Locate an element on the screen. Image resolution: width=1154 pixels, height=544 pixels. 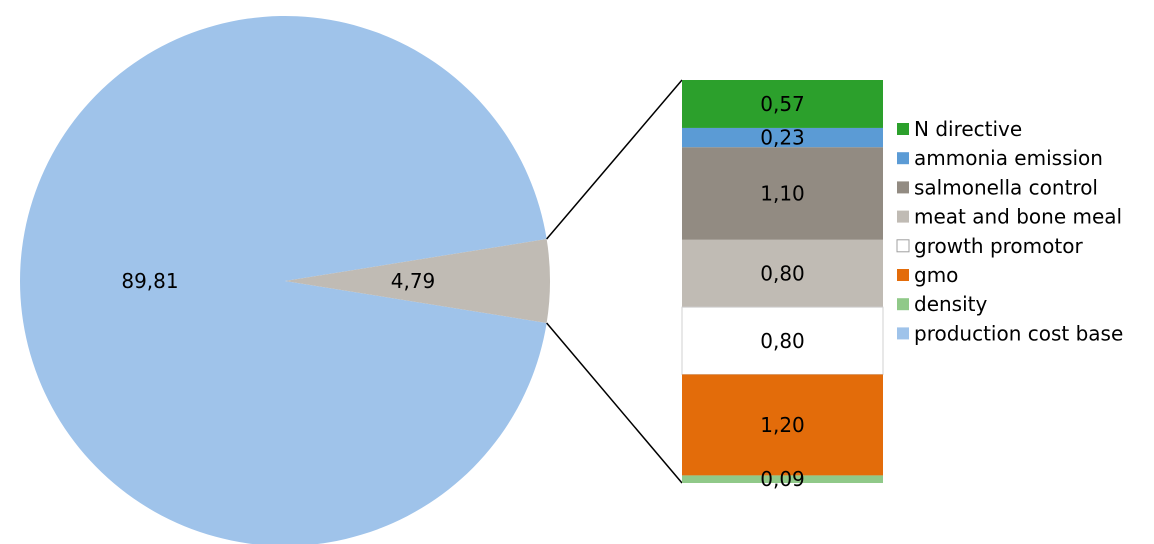
legend-label-meat-and-bone-meal: meat and bone meal is located at coordinates (1018, 217).